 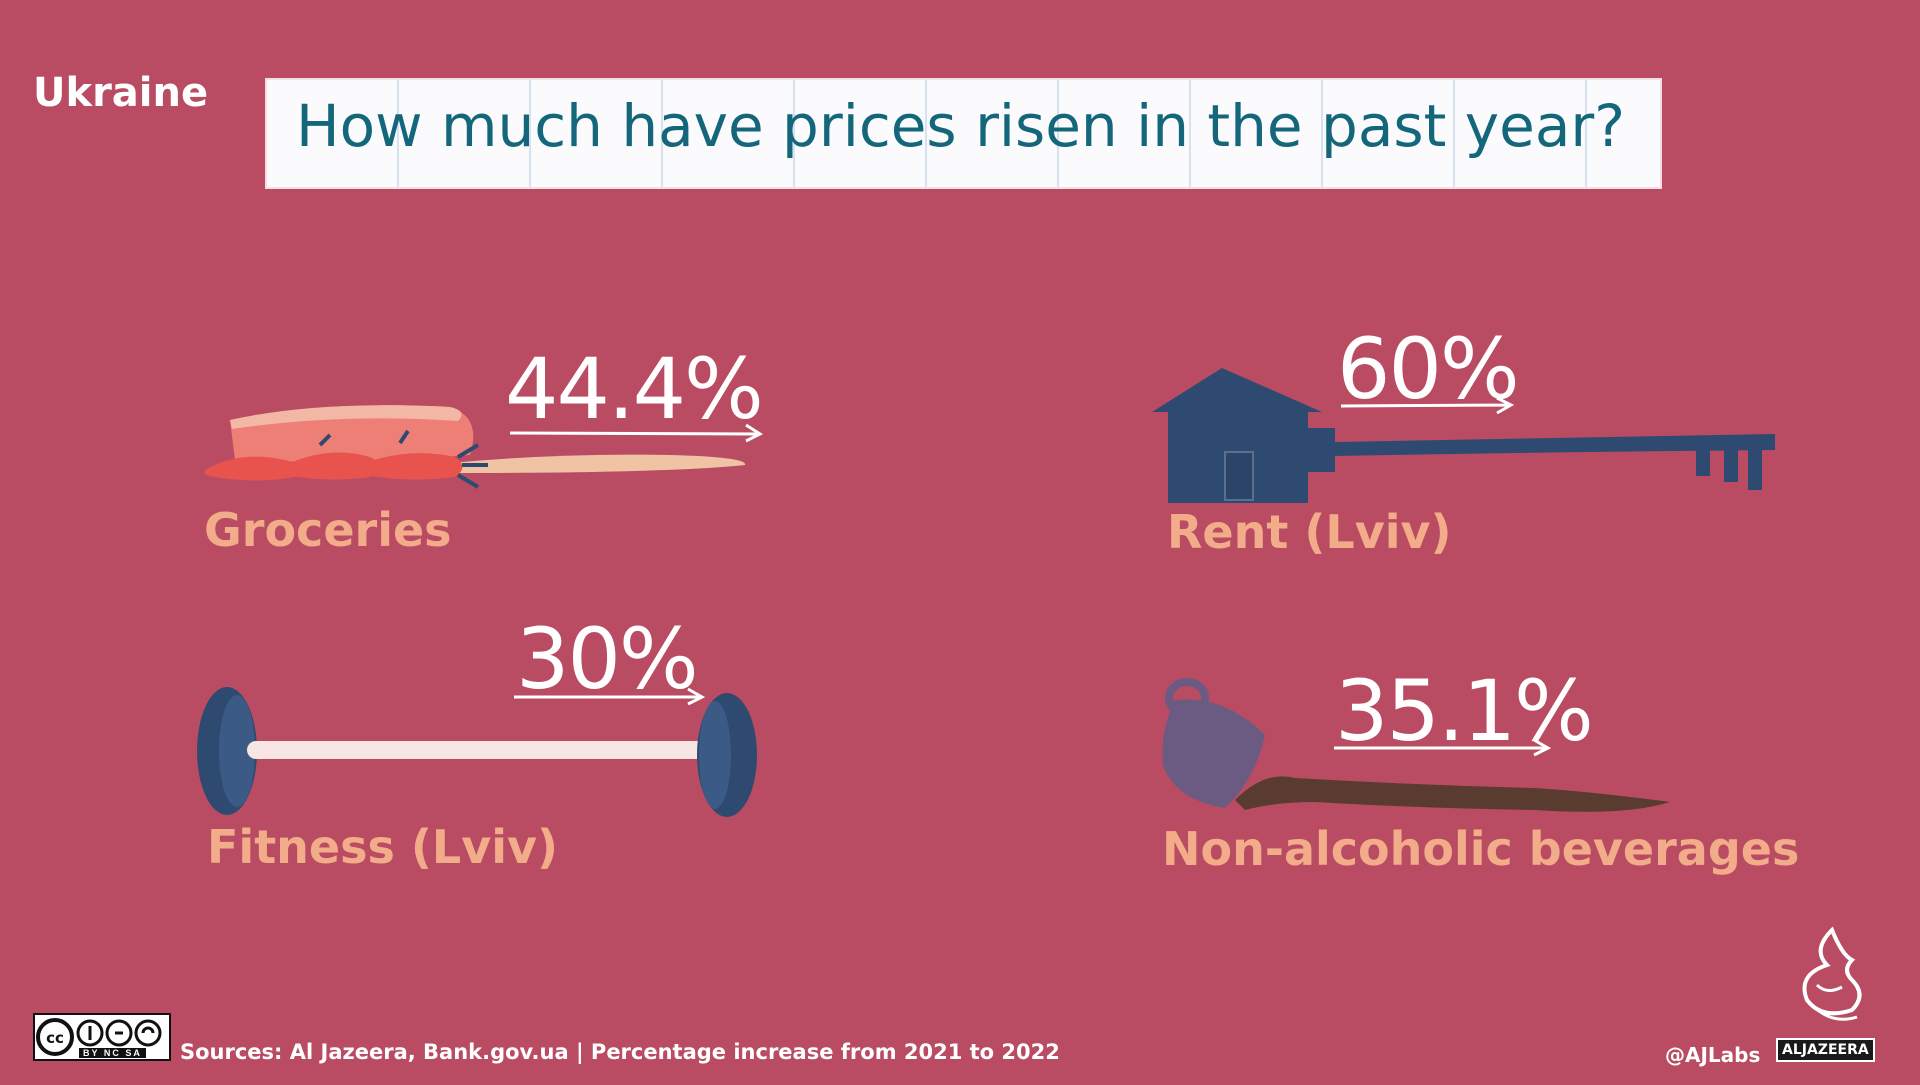 I want to click on aljazeera-logo-icon, so click(x=1832, y=973).